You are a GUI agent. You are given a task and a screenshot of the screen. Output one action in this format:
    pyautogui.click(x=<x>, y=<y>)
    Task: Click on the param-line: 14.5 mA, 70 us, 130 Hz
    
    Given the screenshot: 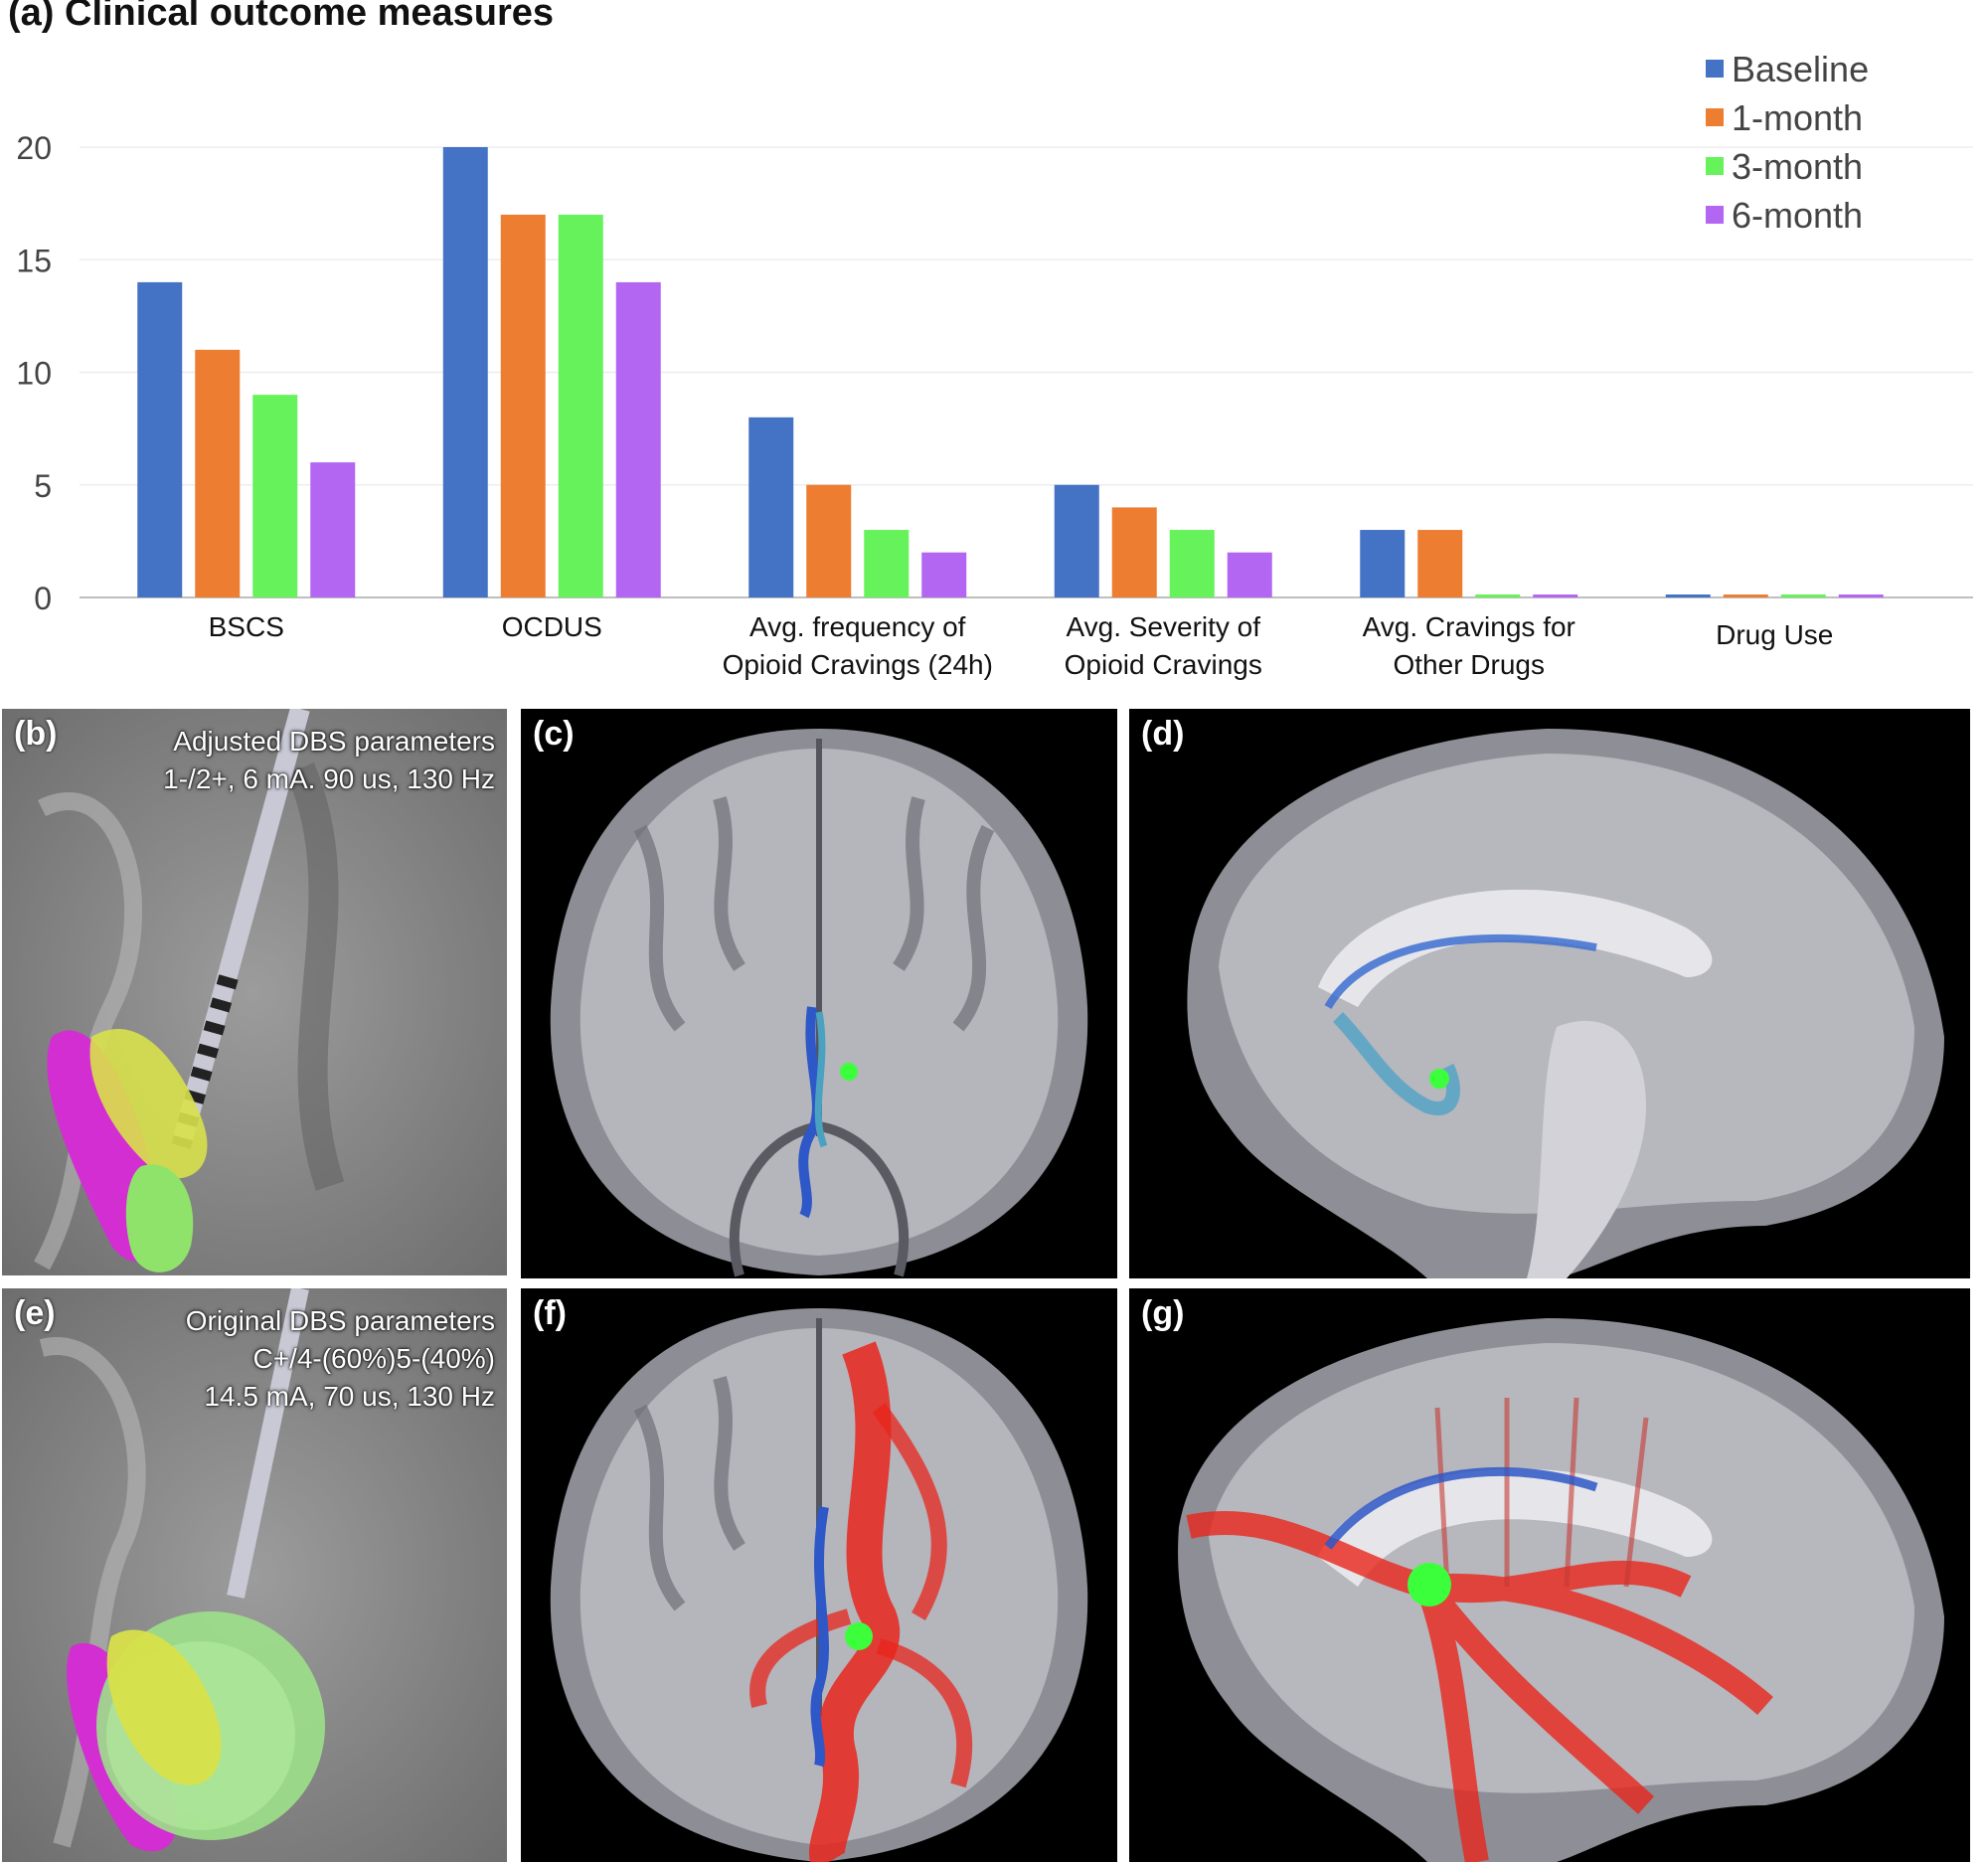 What is the action you would take?
    pyautogui.click(x=349, y=1396)
    